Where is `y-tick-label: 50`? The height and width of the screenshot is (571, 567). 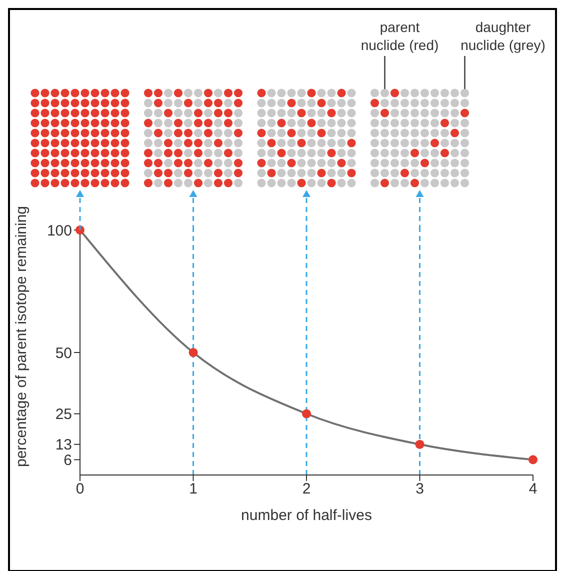
y-tick-label: 50 is located at coordinates (63, 353).